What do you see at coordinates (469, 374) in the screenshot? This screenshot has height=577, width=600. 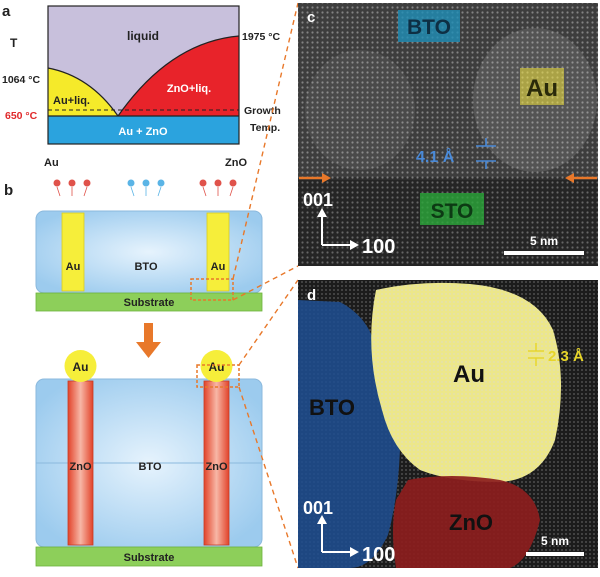 I see `au-label-d: Au` at bounding box center [469, 374].